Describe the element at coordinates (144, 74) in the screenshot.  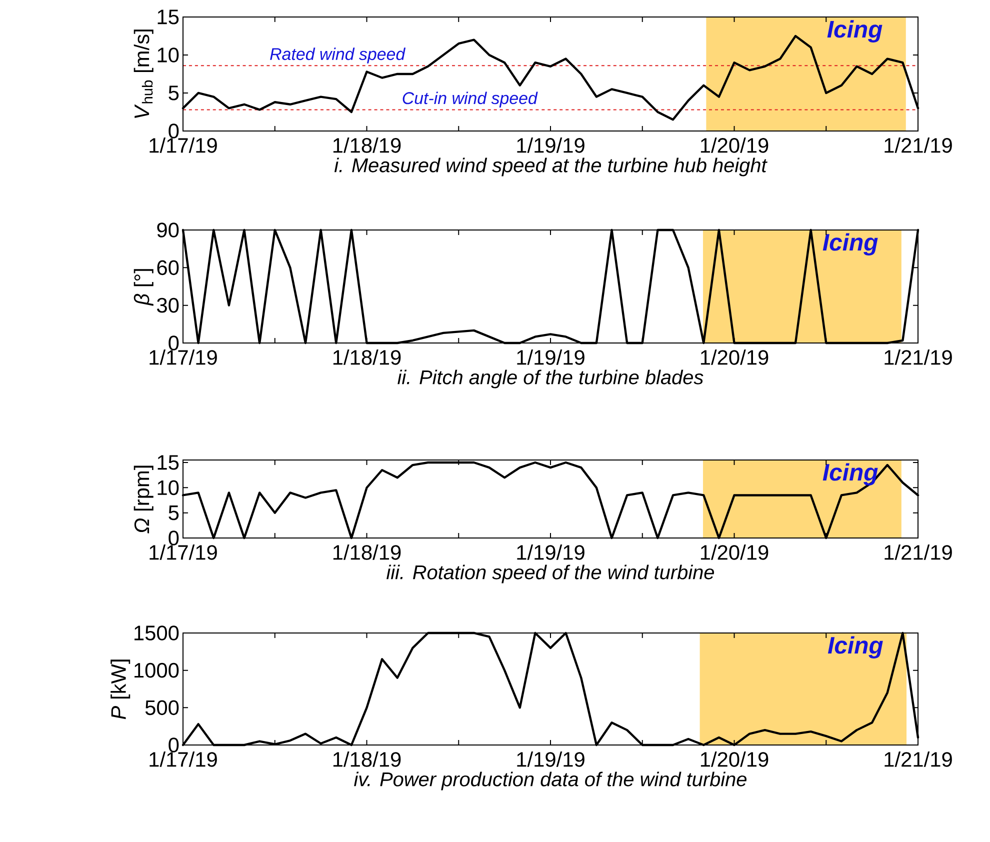
I see `y-axis-title: V$_{hub}$ [m/s]` at that location.